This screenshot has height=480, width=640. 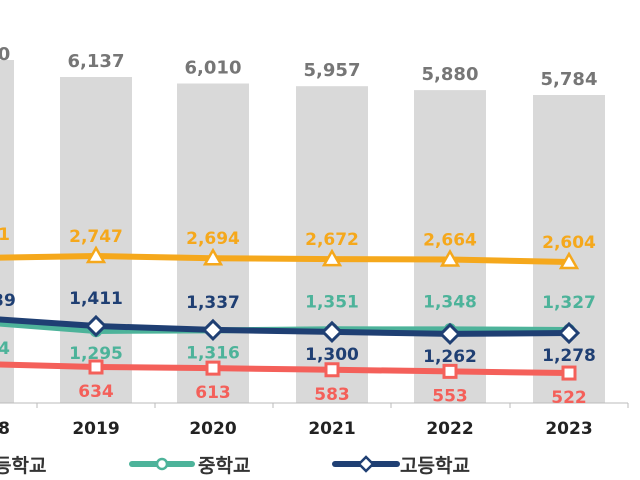 What do you see at coordinates (450, 240) in the screenshot?
I see `data-label: 2,664` at bounding box center [450, 240].